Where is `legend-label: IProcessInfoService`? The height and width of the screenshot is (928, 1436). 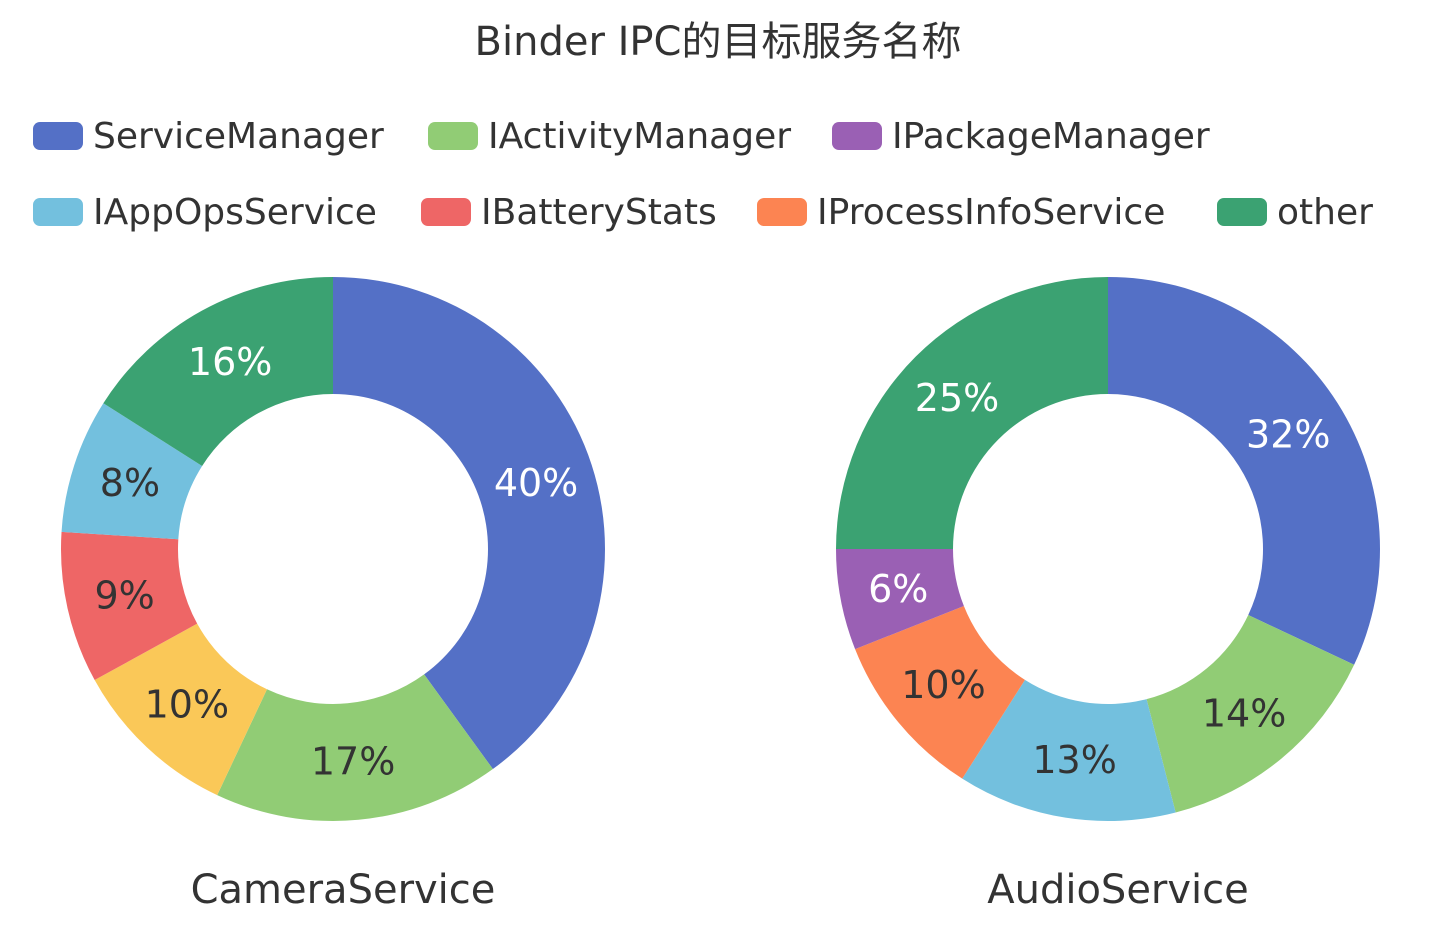 legend-label: IProcessInfoService is located at coordinates (991, 212).